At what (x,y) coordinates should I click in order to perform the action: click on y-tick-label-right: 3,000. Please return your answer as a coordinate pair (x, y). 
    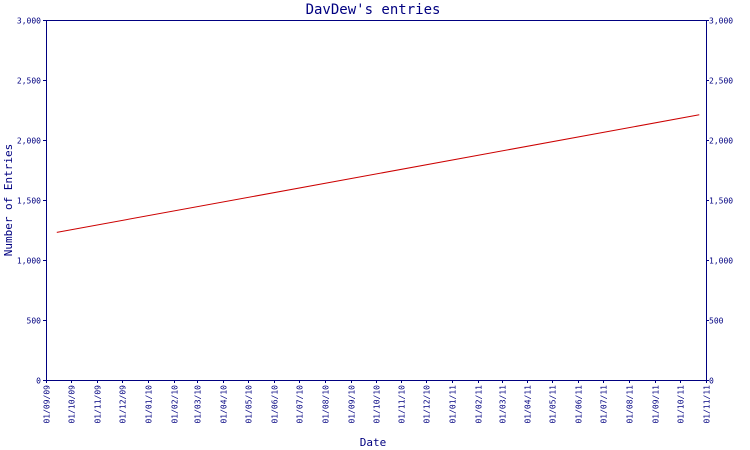
    Looking at the image, I should click on (721, 21).